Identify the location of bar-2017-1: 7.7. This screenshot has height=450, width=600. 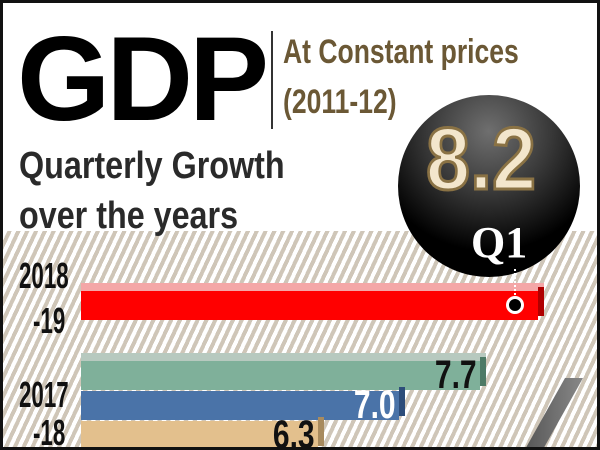
(284, 375).